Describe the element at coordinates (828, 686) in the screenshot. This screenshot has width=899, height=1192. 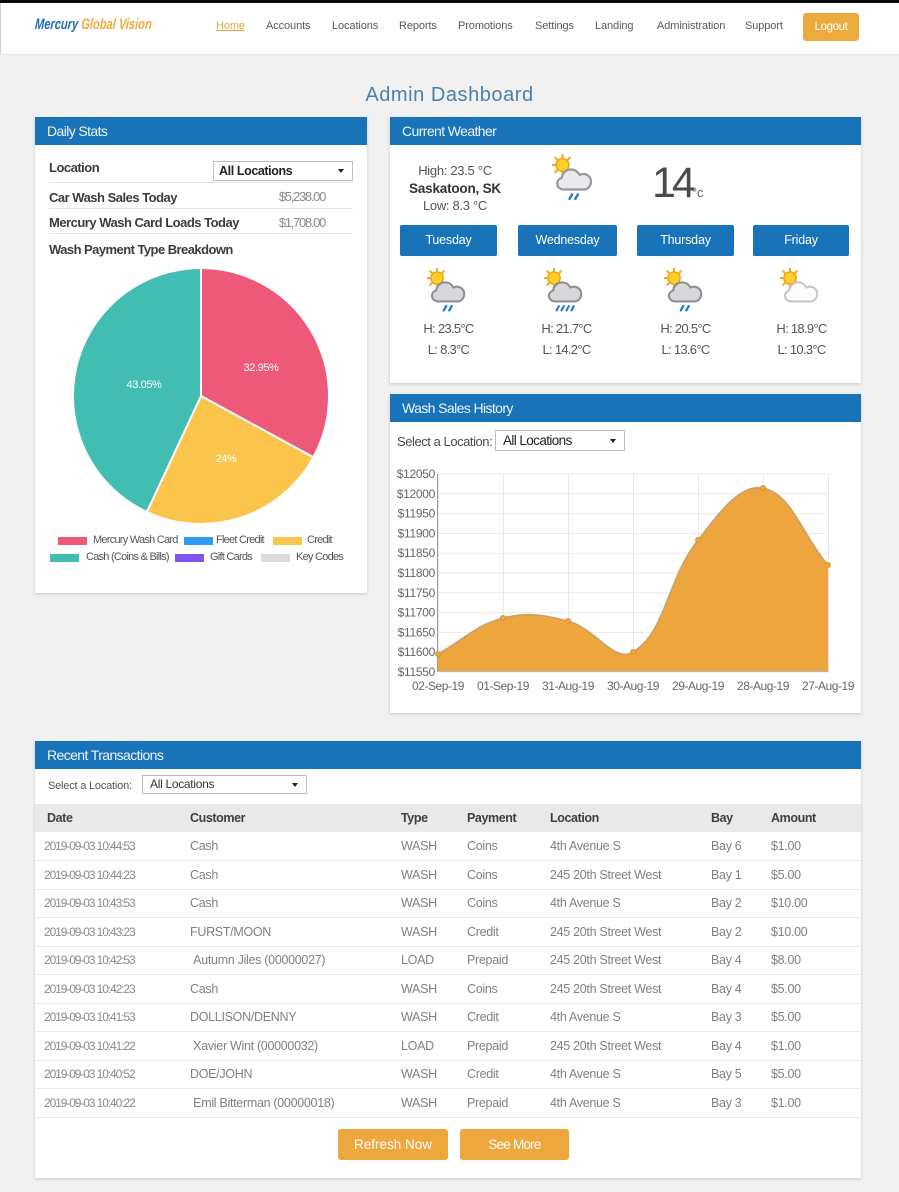
I see `svg-text: 27-Aug-19` at that location.